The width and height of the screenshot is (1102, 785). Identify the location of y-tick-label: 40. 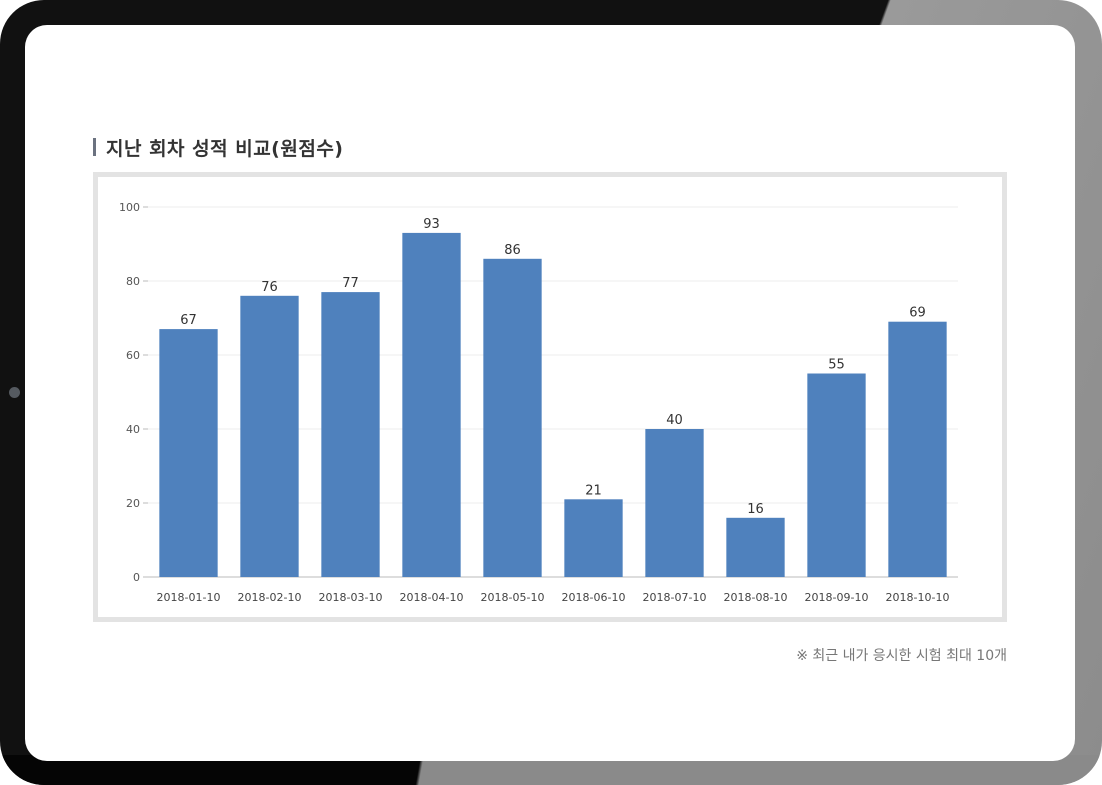
(133, 429).